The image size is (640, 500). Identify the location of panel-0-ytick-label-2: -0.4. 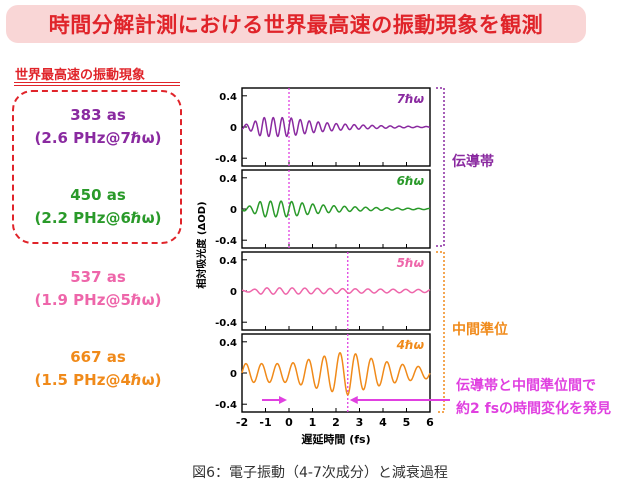
(226, 159).